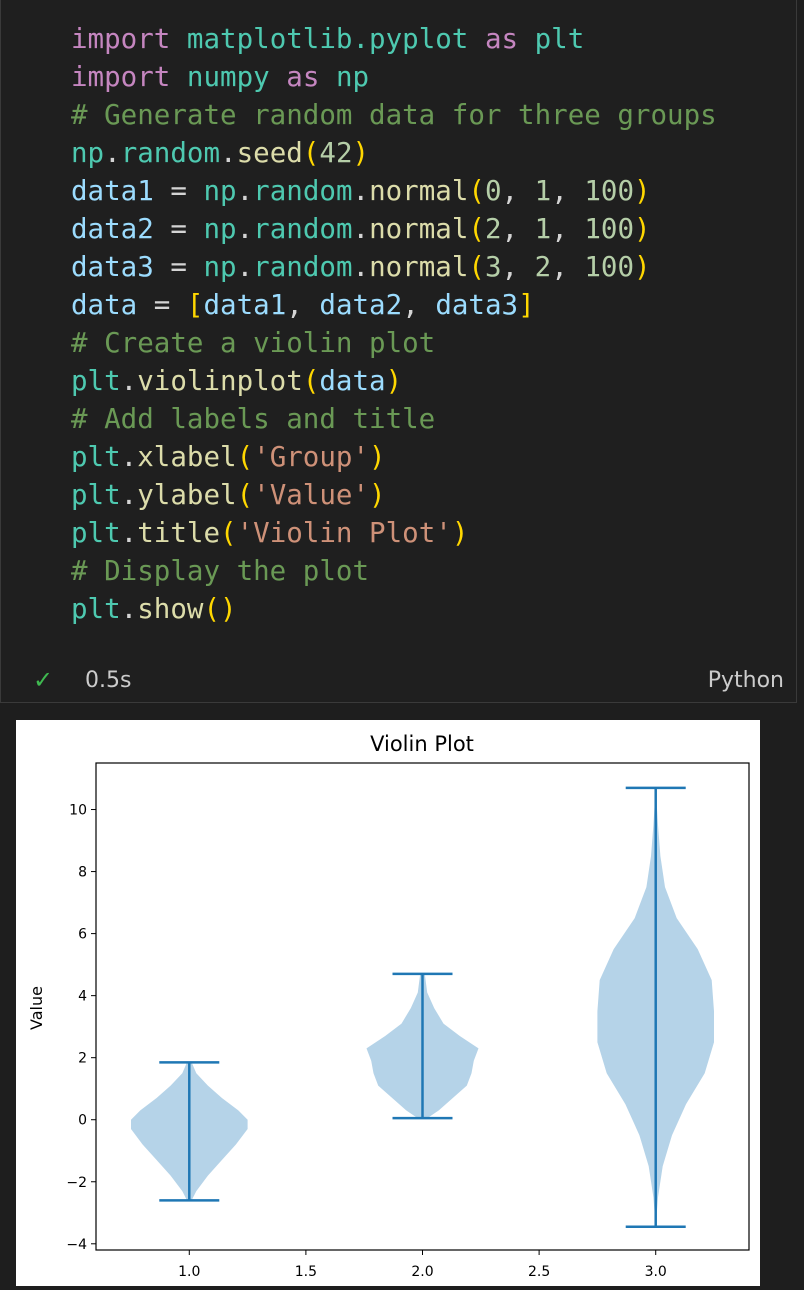 The width and height of the screenshot is (804, 1290). What do you see at coordinates (422, 1272) in the screenshot?
I see `x-tick-label: 2.0` at bounding box center [422, 1272].